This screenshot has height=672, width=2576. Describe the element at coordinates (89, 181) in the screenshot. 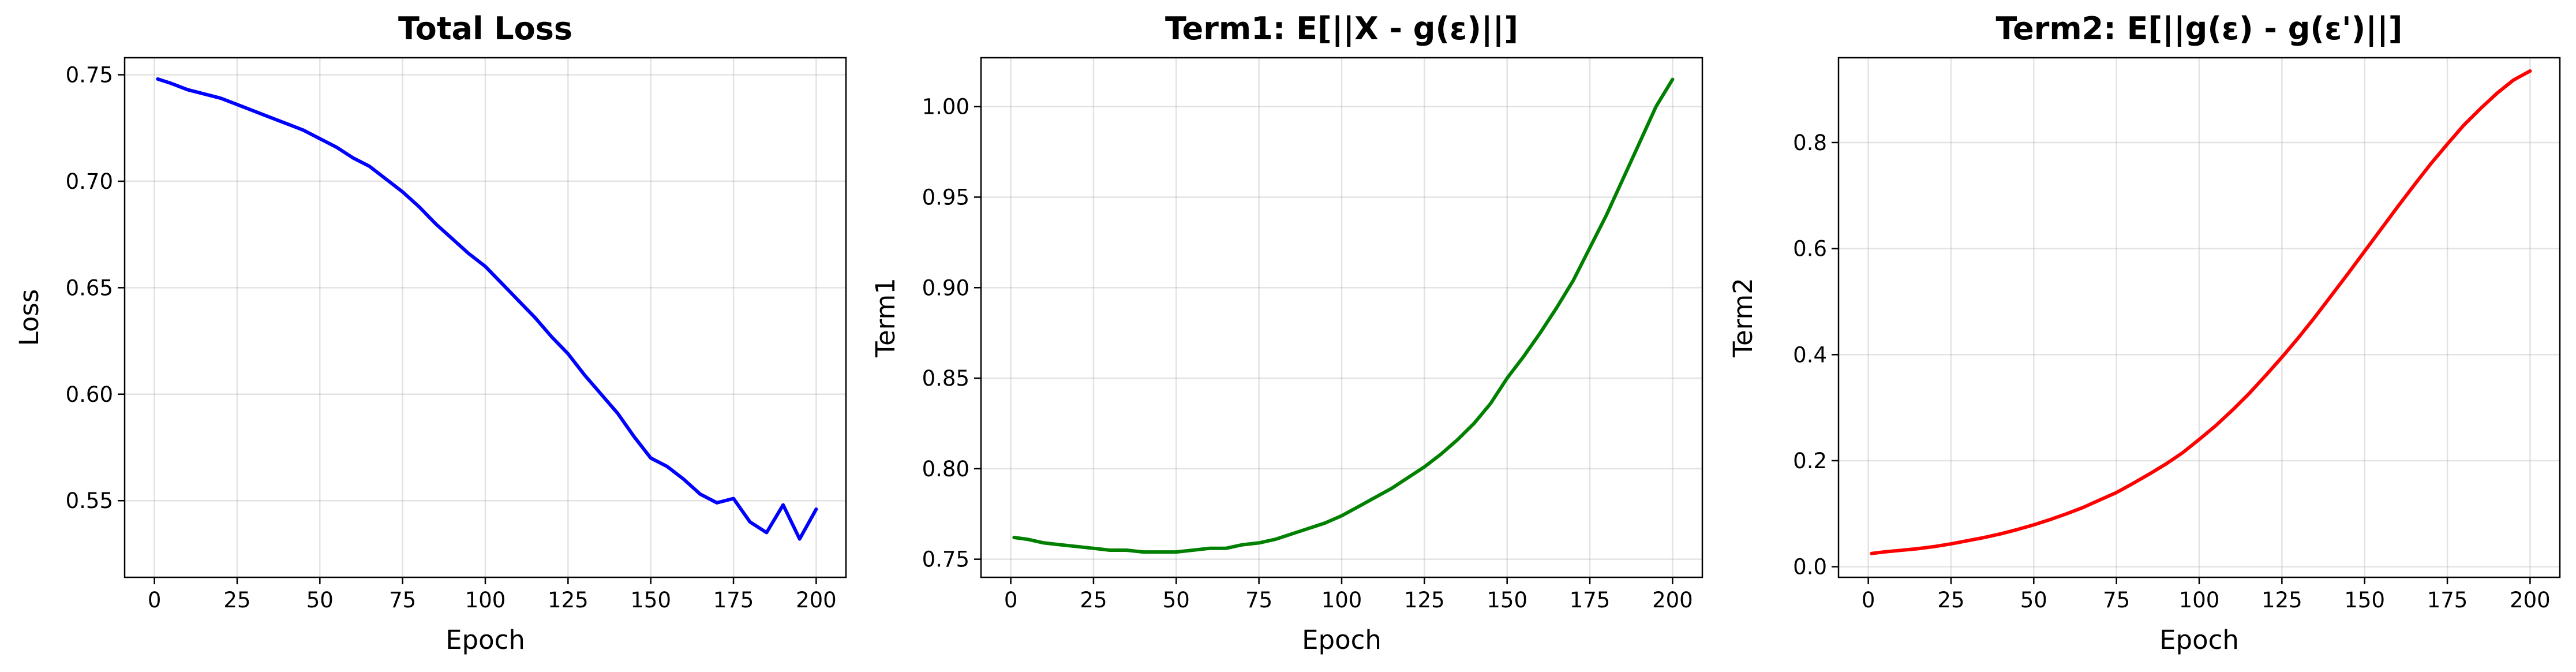

I see `y-tick-label: 0.70` at that location.